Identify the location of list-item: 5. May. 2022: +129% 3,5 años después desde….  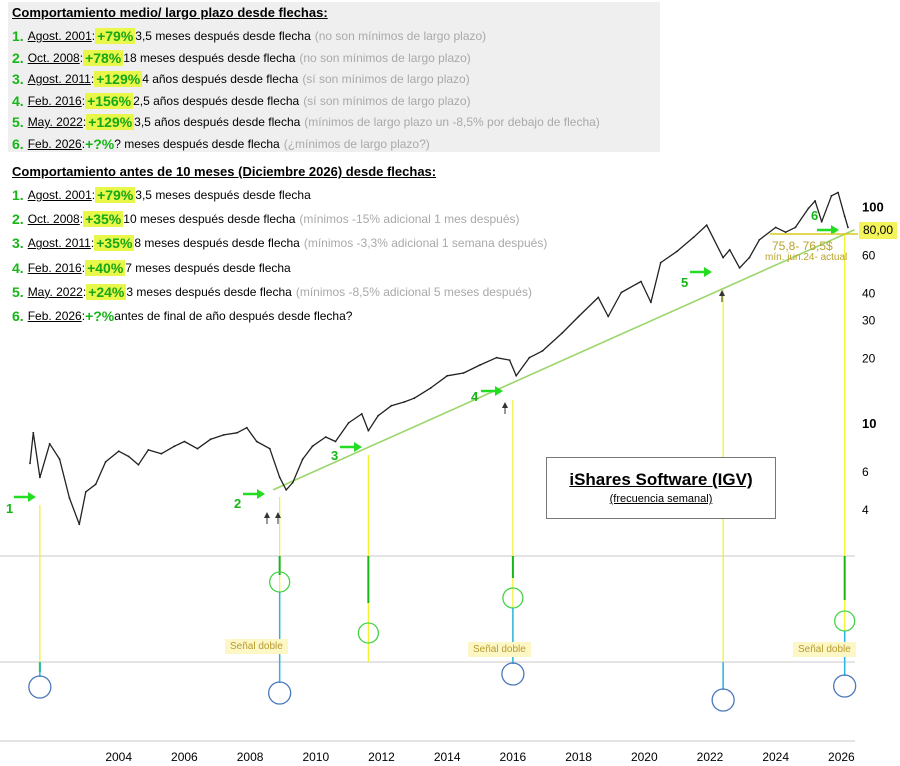
(306, 122).